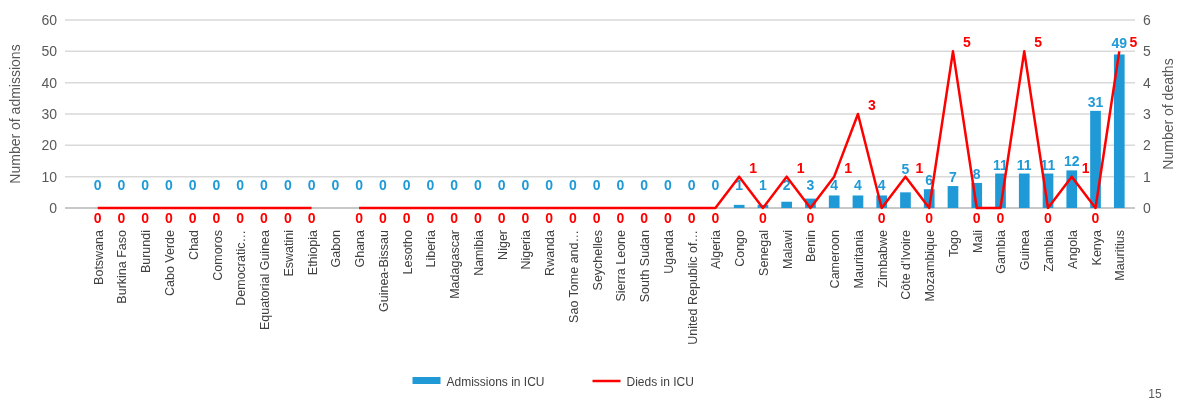 The width and height of the screenshot is (1185, 402). I want to click on x-tick-label: Guinea-Bissau, so click(383, 270).